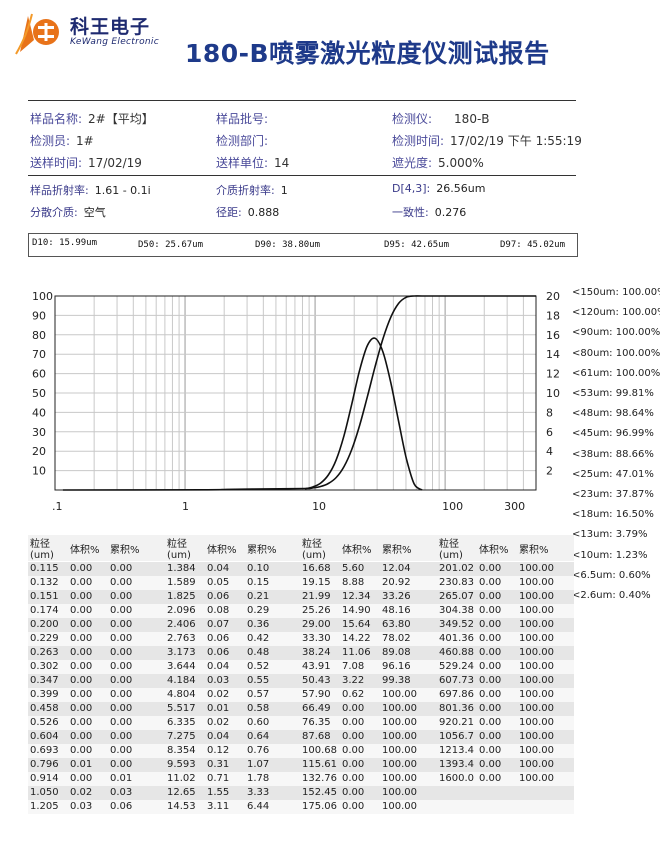  I want to click on table-cell: 0.12, so click(225, 751).